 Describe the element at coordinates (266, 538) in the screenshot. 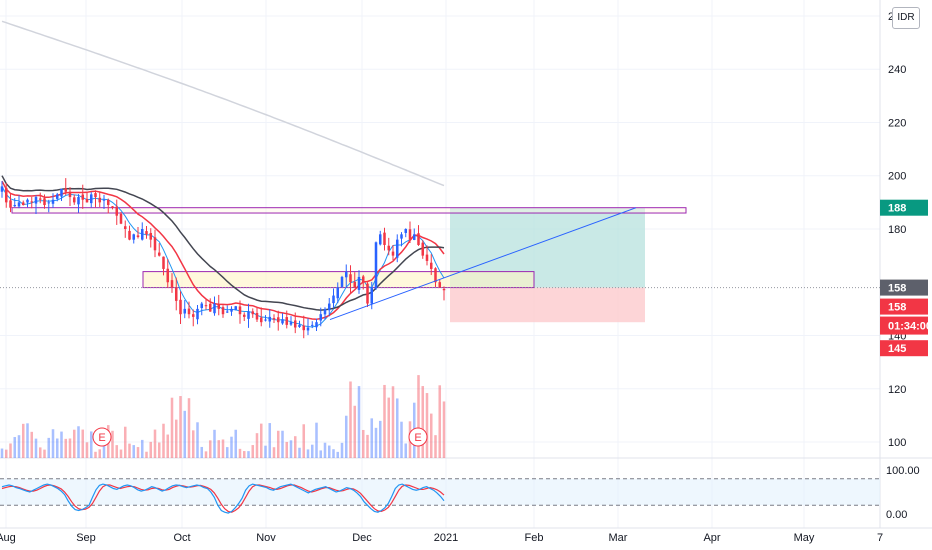

I see `time-tick-label: Nov` at that location.